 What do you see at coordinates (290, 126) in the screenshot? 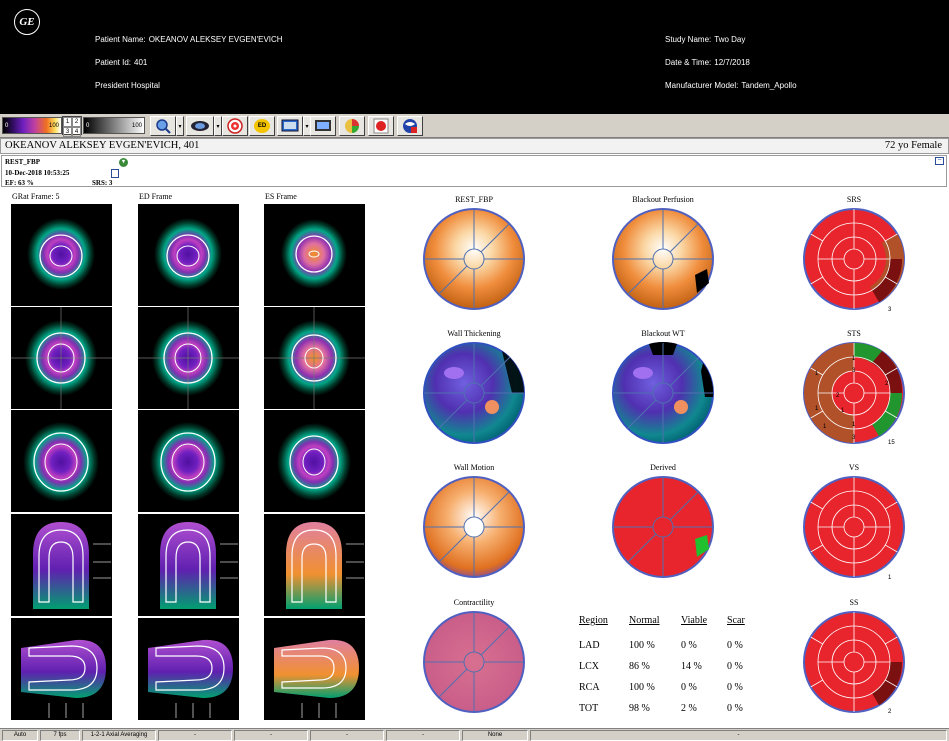
I see `monitor-button` at bounding box center [290, 126].